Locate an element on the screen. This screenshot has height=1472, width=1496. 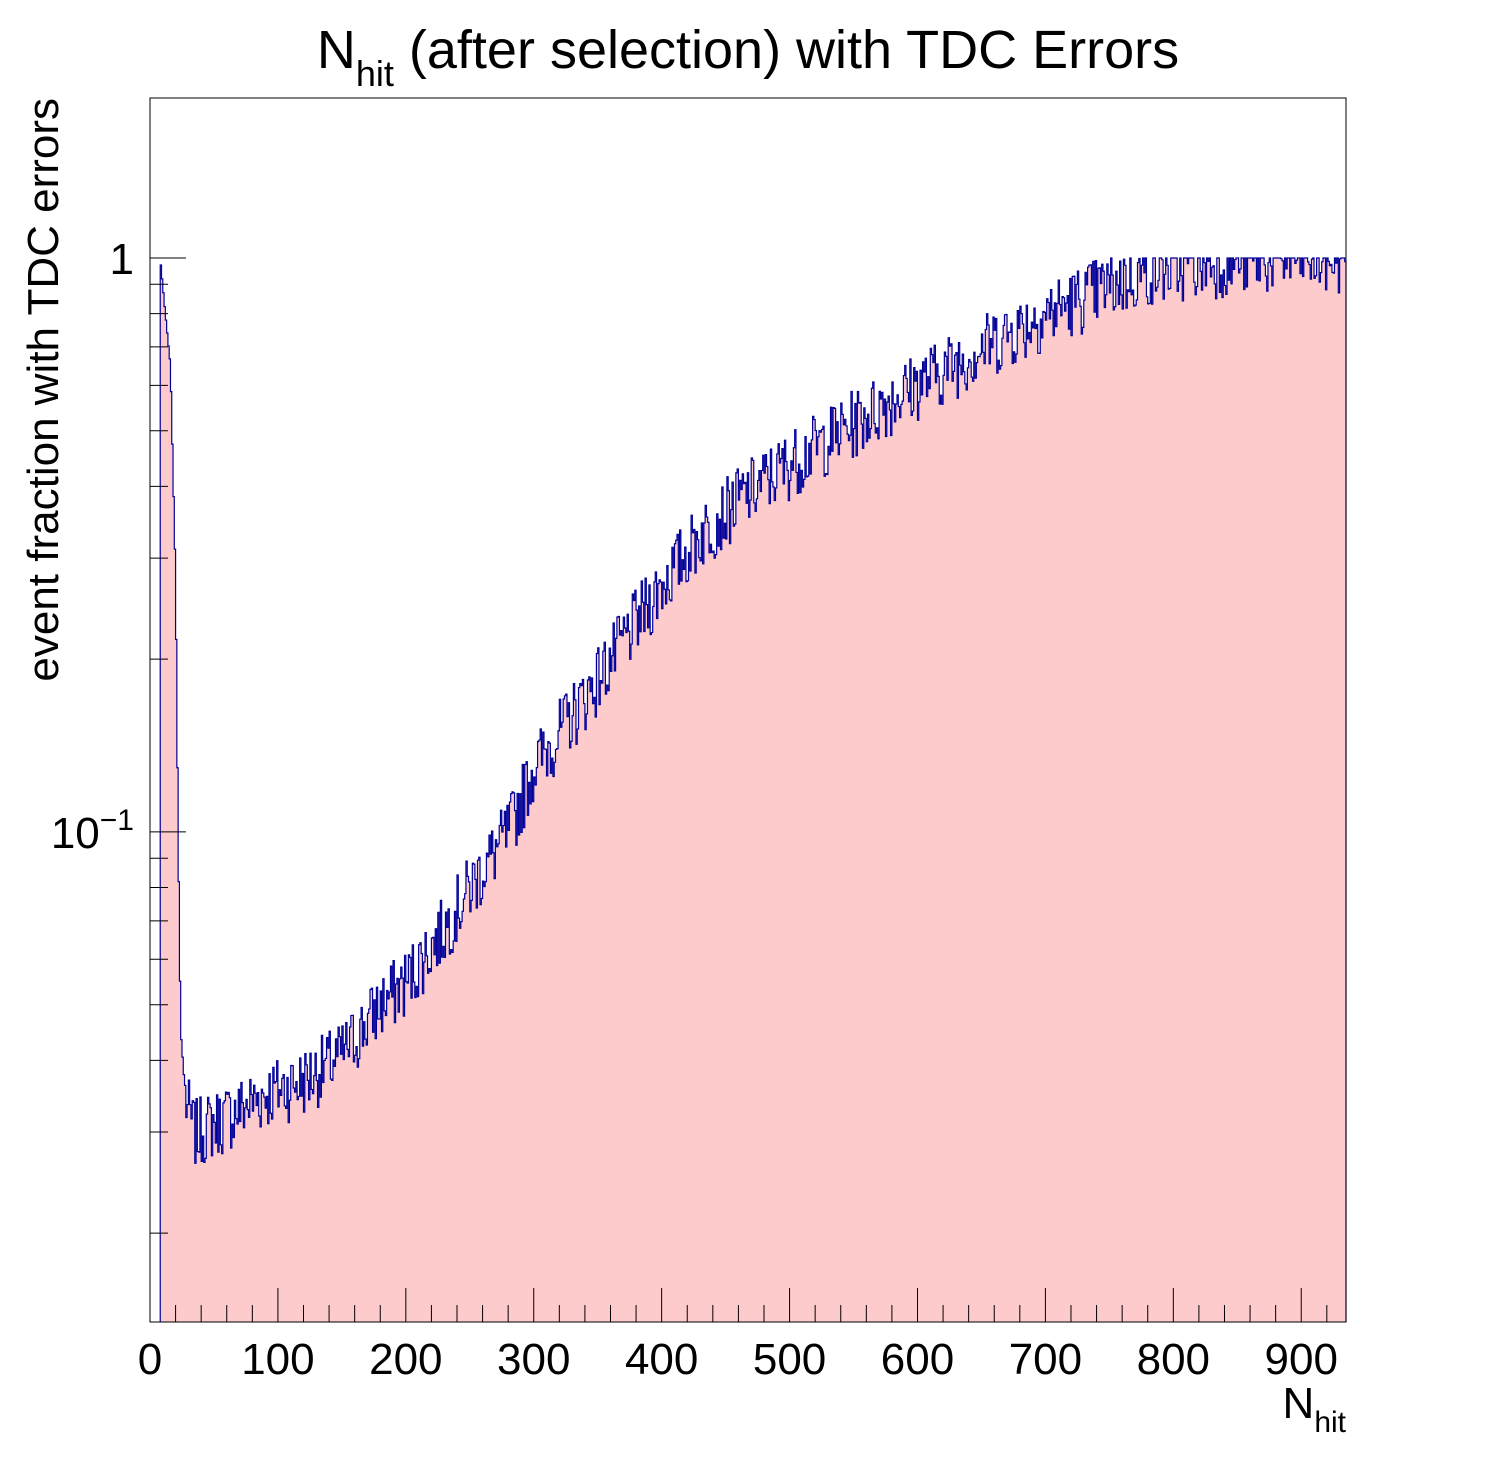
y-axis-ticks: 1 10−1 is located at coordinates (118, 734).